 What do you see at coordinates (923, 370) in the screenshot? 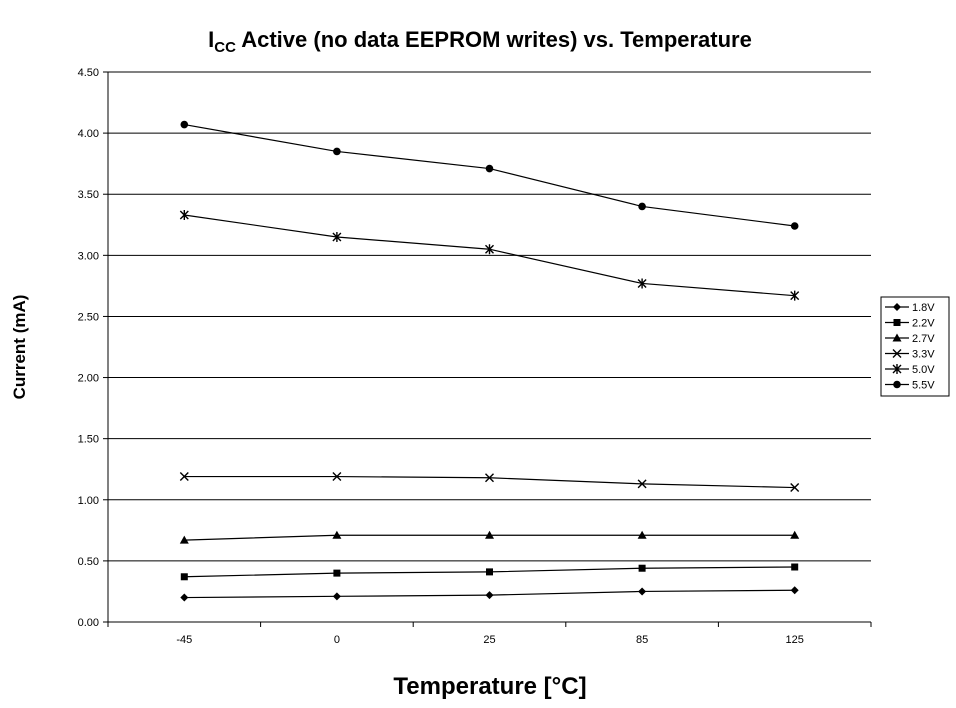
I see `legend-label: 5.0V` at bounding box center [923, 370].